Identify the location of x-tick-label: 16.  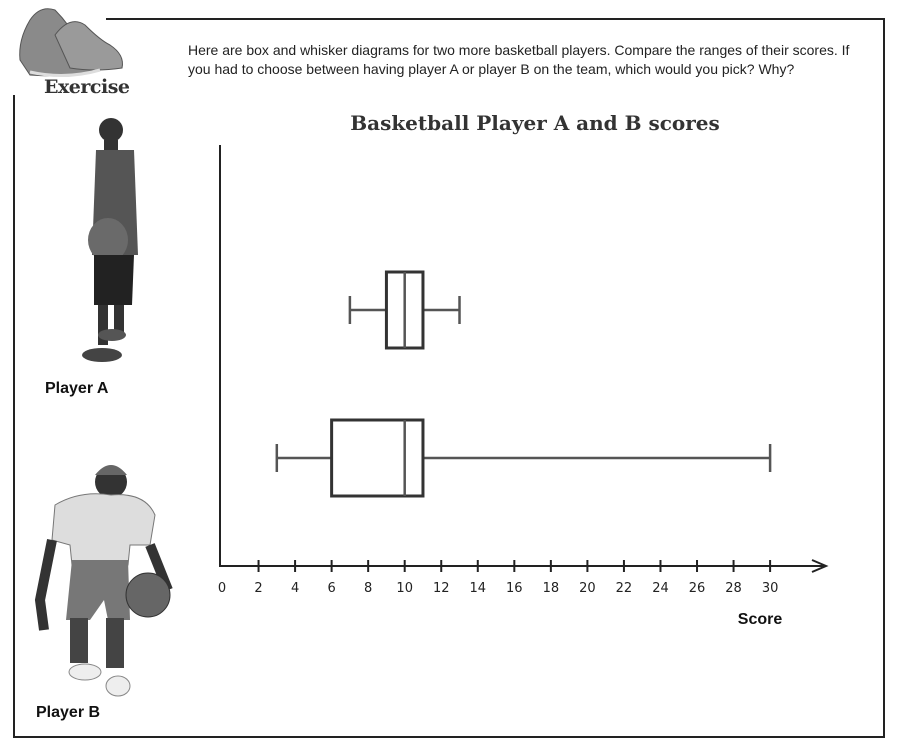
(514, 588).